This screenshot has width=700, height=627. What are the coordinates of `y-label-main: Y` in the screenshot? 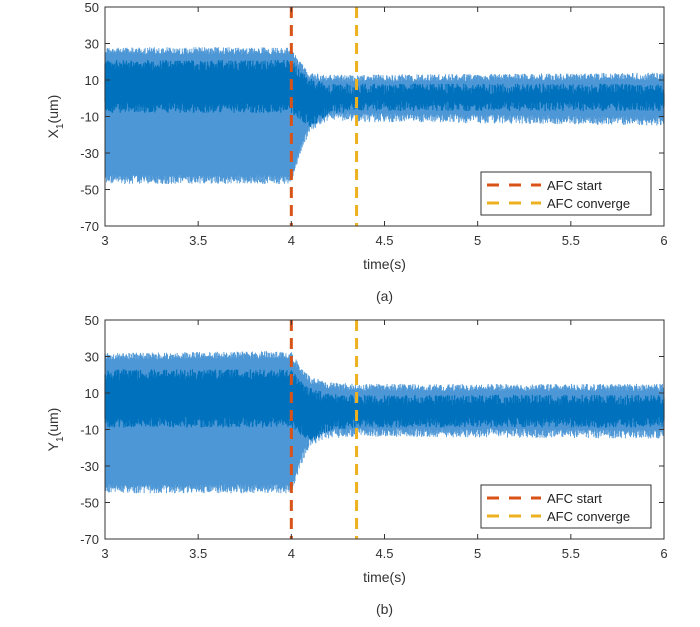 It's located at (53, 446).